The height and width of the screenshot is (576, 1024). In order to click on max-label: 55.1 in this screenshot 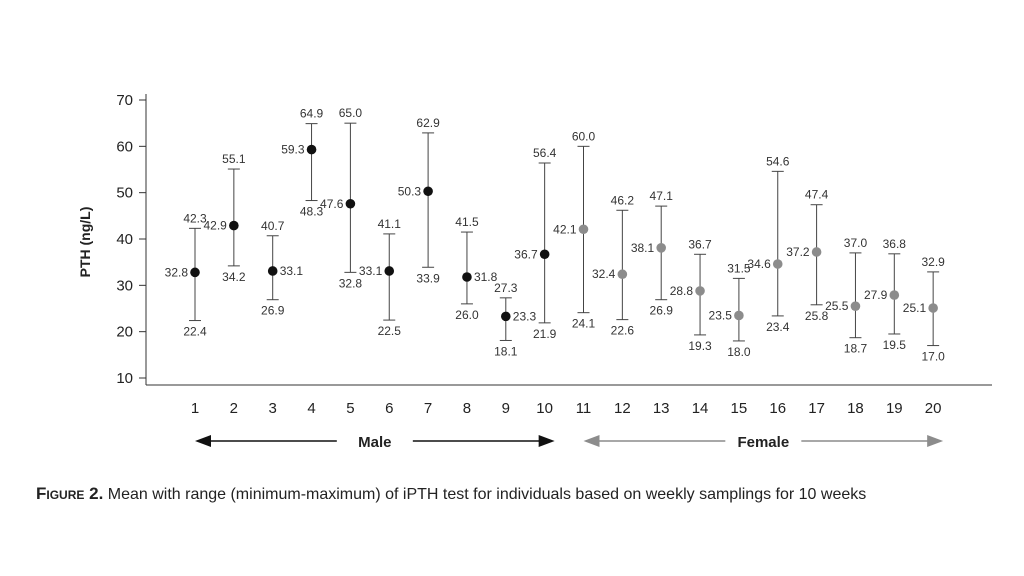, I will do `click(234, 159)`.